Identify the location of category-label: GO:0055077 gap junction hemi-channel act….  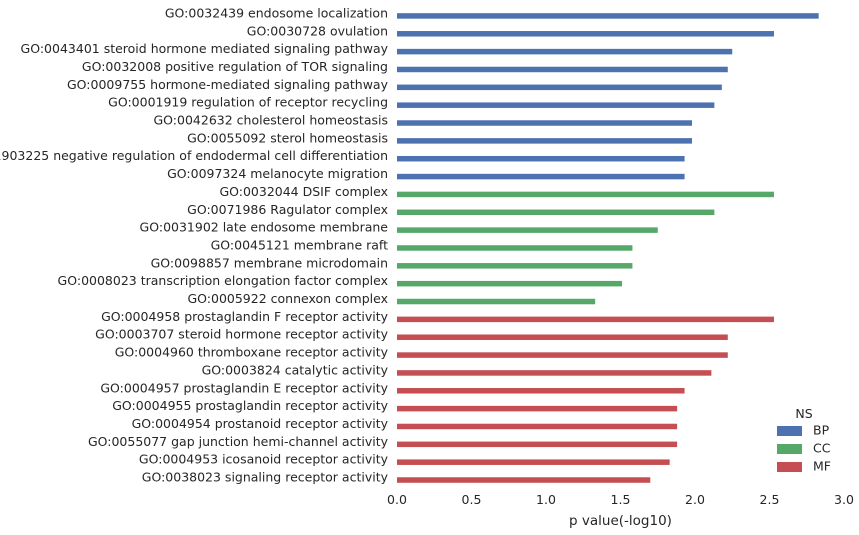
(238, 441).